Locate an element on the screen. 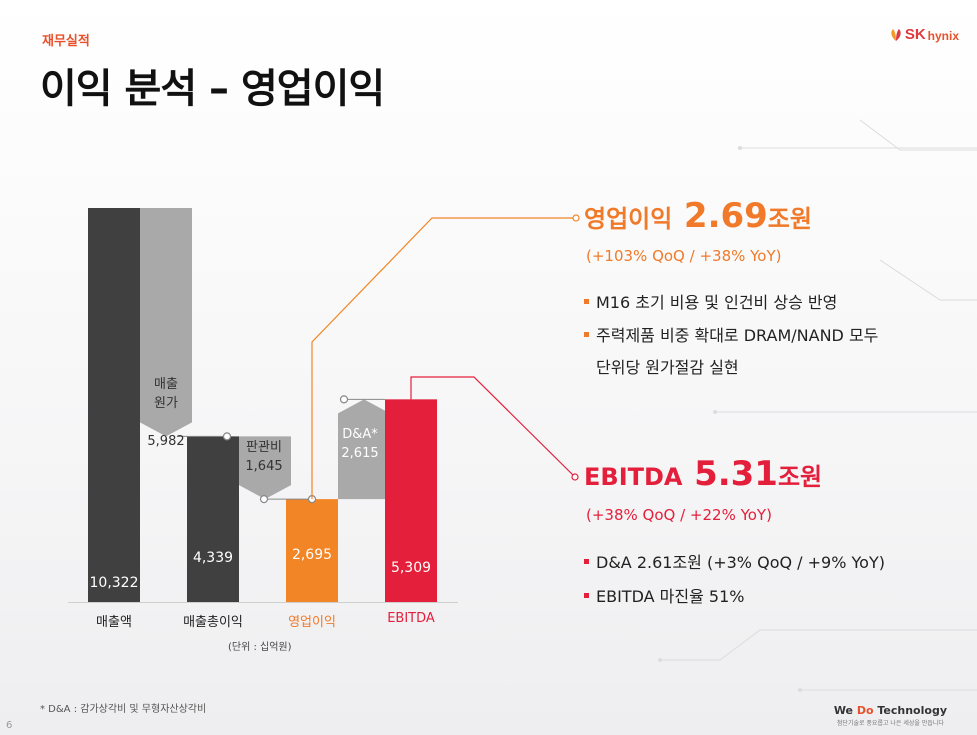 Image resolution: width=977 pixels, height=735 pixels. ebitda-headline: EBITDA 5.31조원 is located at coordinates (703, 474).